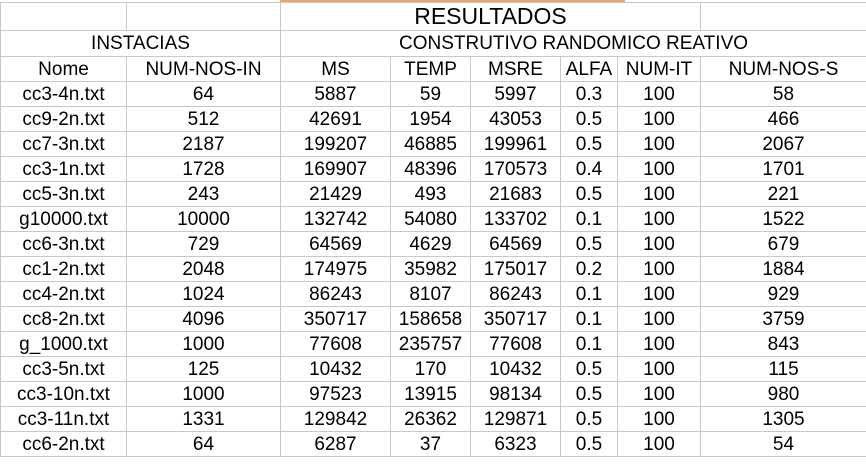  Describe the element at coordinates (335, 344) in the screenshot. I see `cell-ms: 77608` at that location.